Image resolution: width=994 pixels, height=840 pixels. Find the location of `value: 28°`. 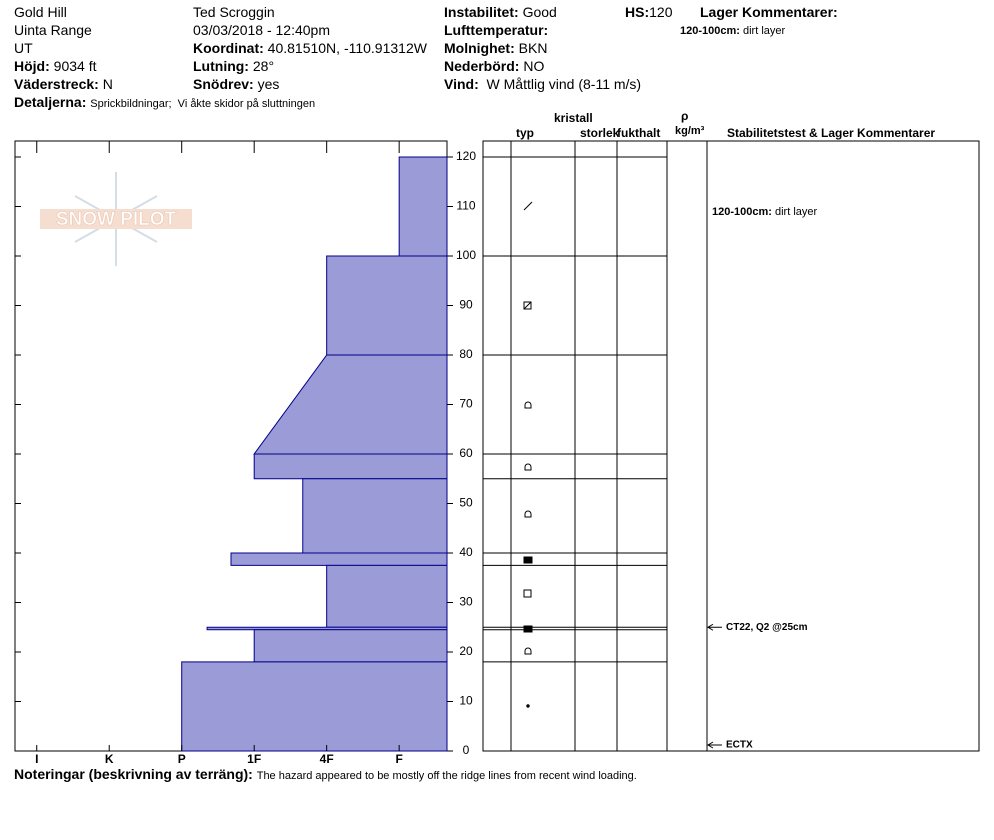

value: 28° is located at coordinates (263, 66).